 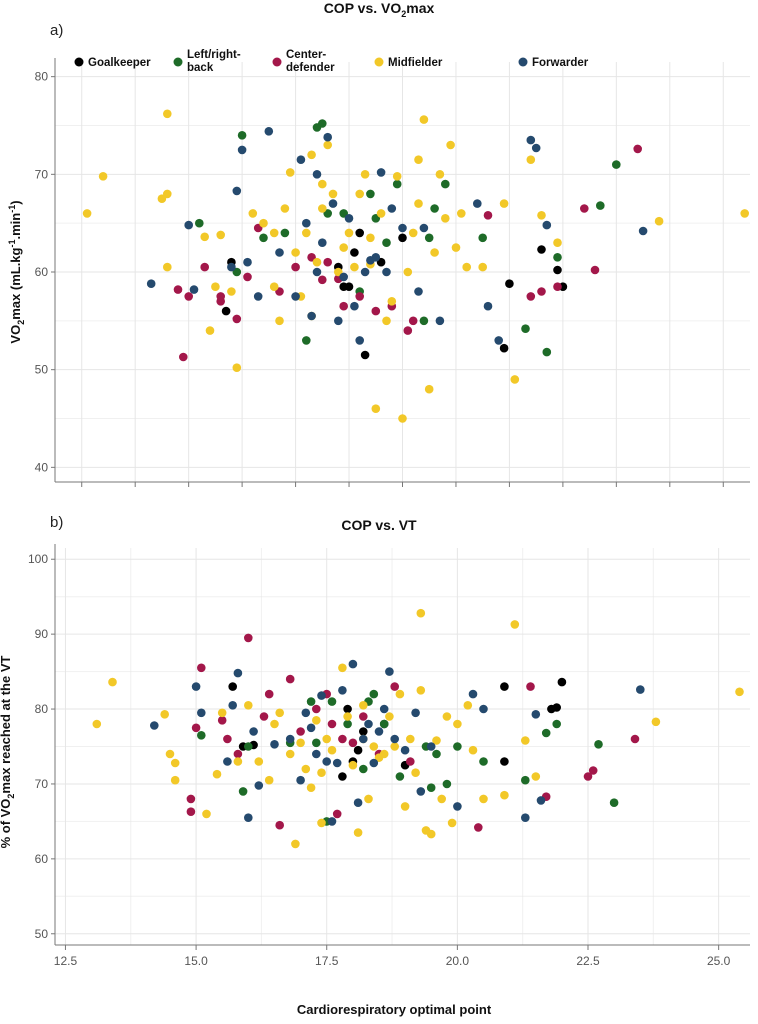 What do you see at coordinates (523, 62) in the screenshot?
I see `legend-marker-forwarder` at bounding box center [523, 62].